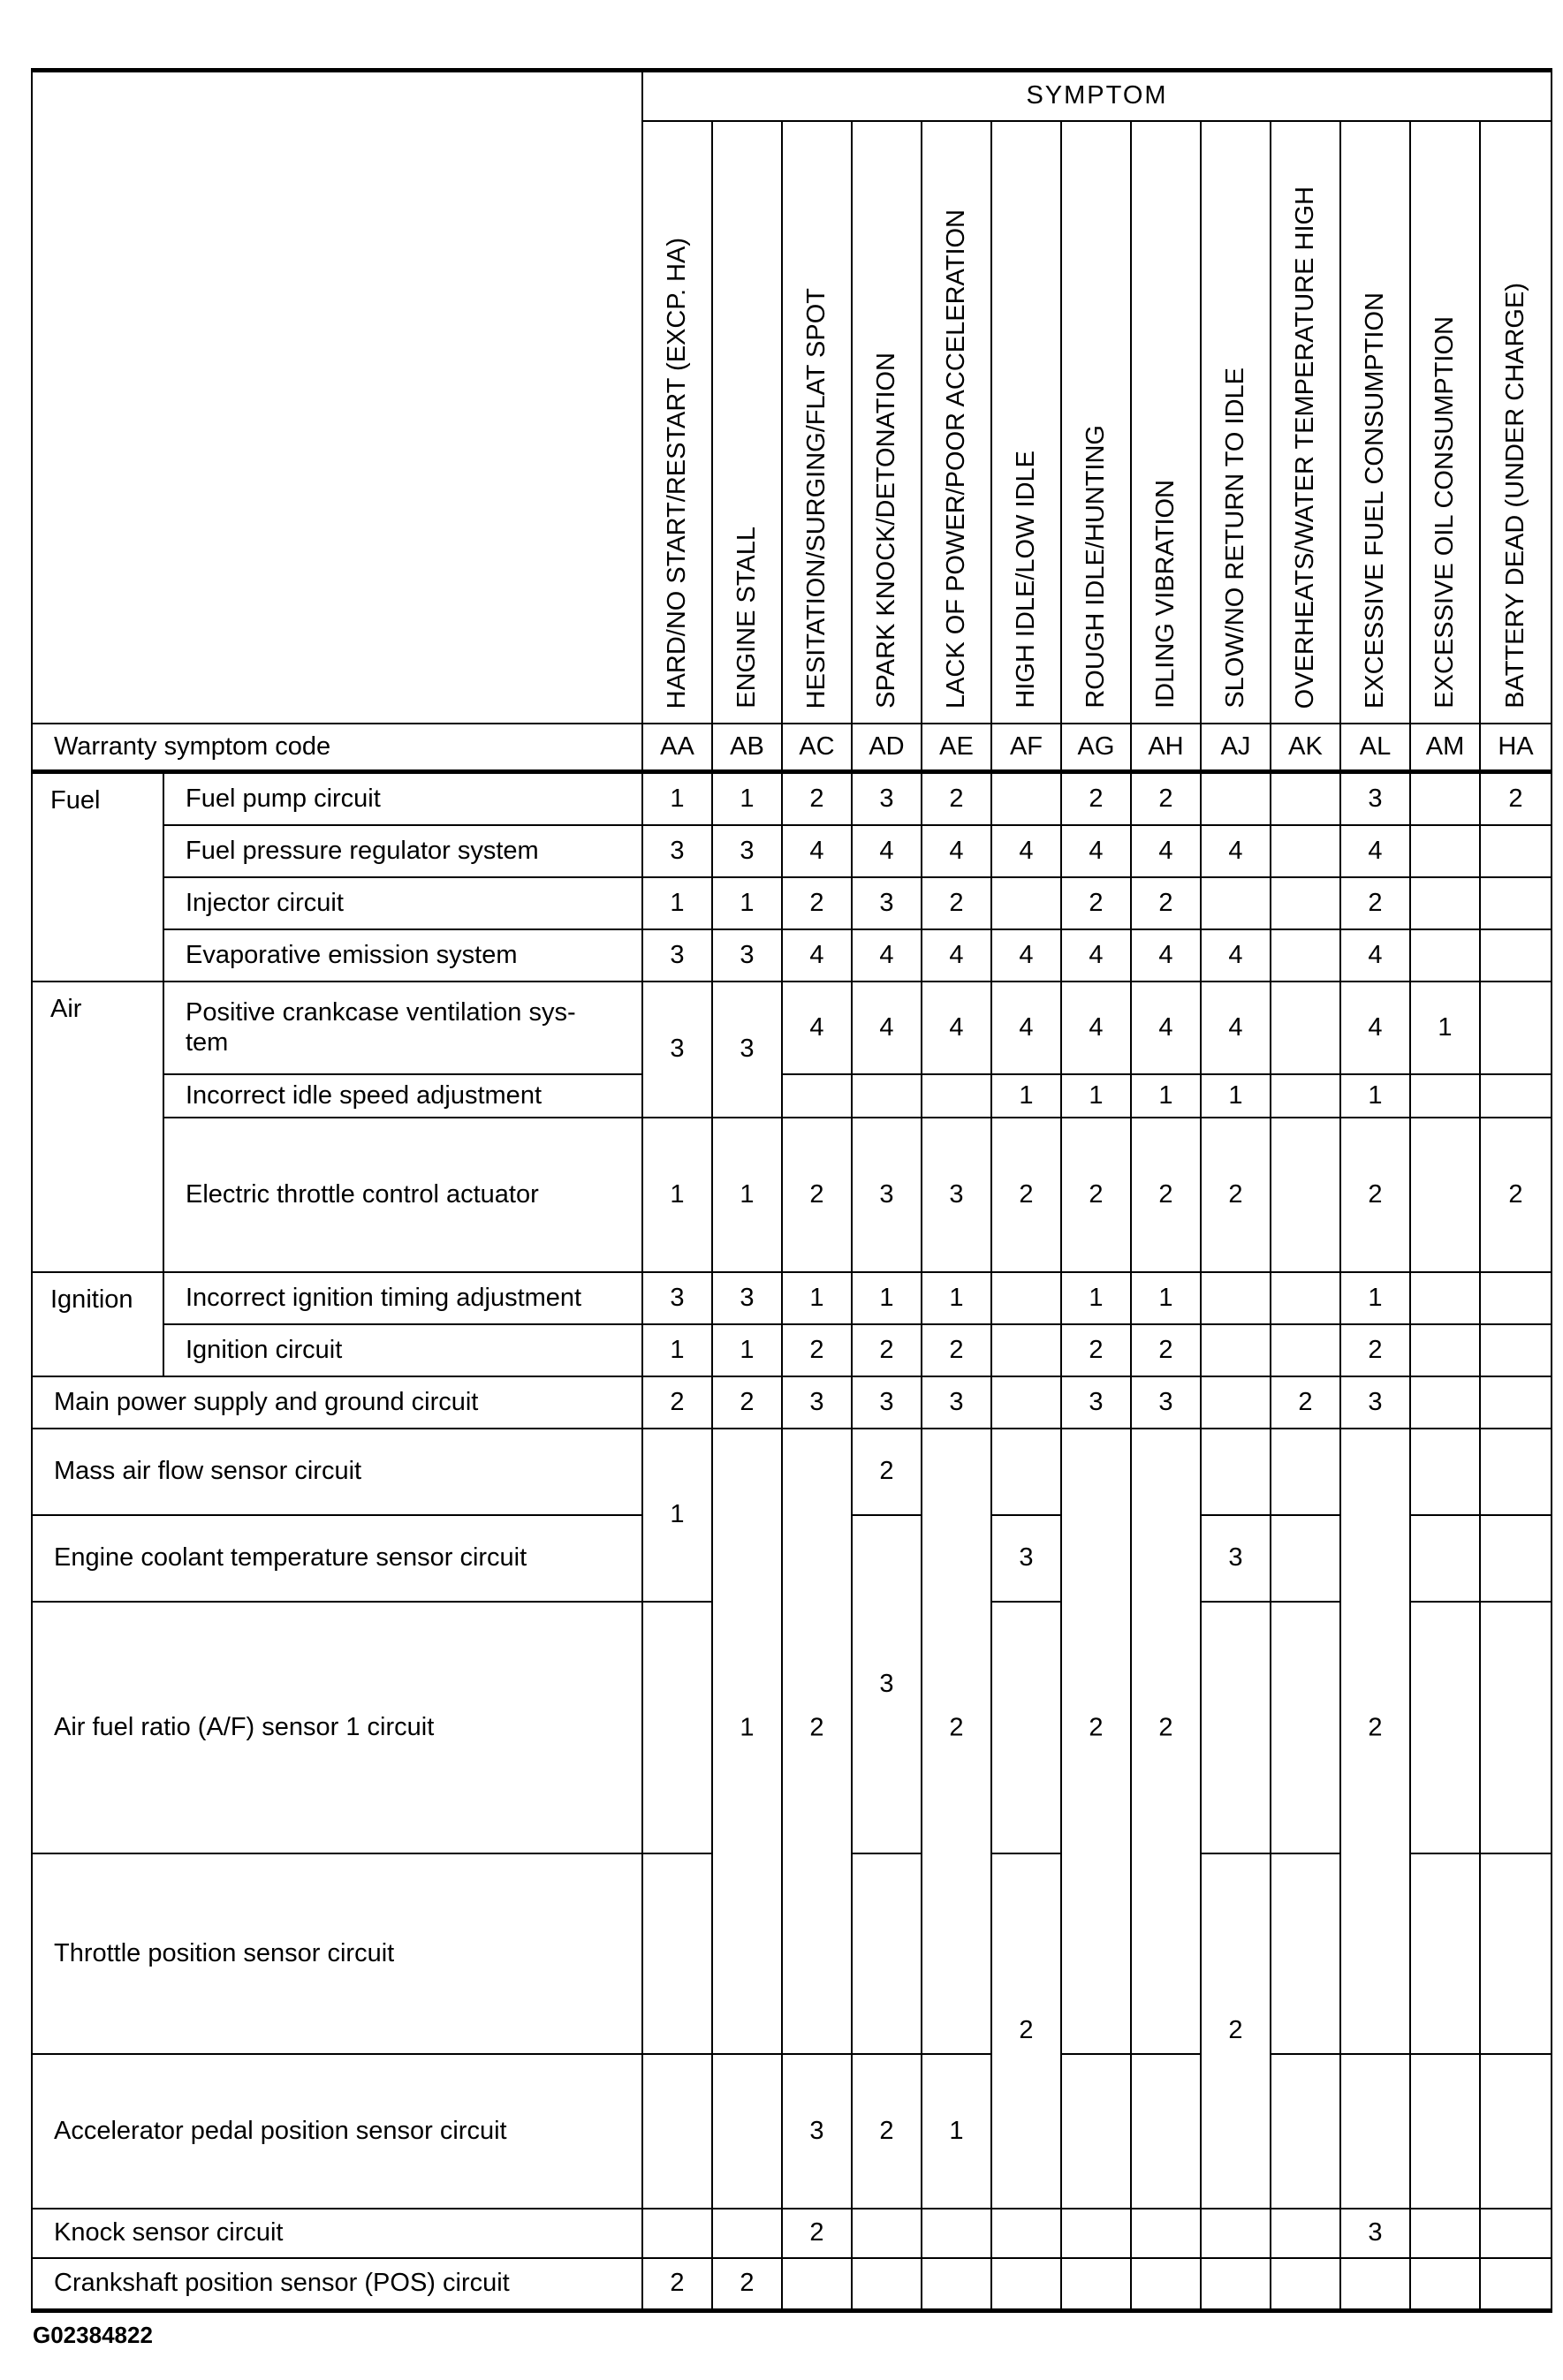 The height and width of the screenshot is (2380, 1563). What do you see at coordinates (1375, 1727) in the screenshot?
I see `data-value: 2` at bounding box center [1375, 1727].